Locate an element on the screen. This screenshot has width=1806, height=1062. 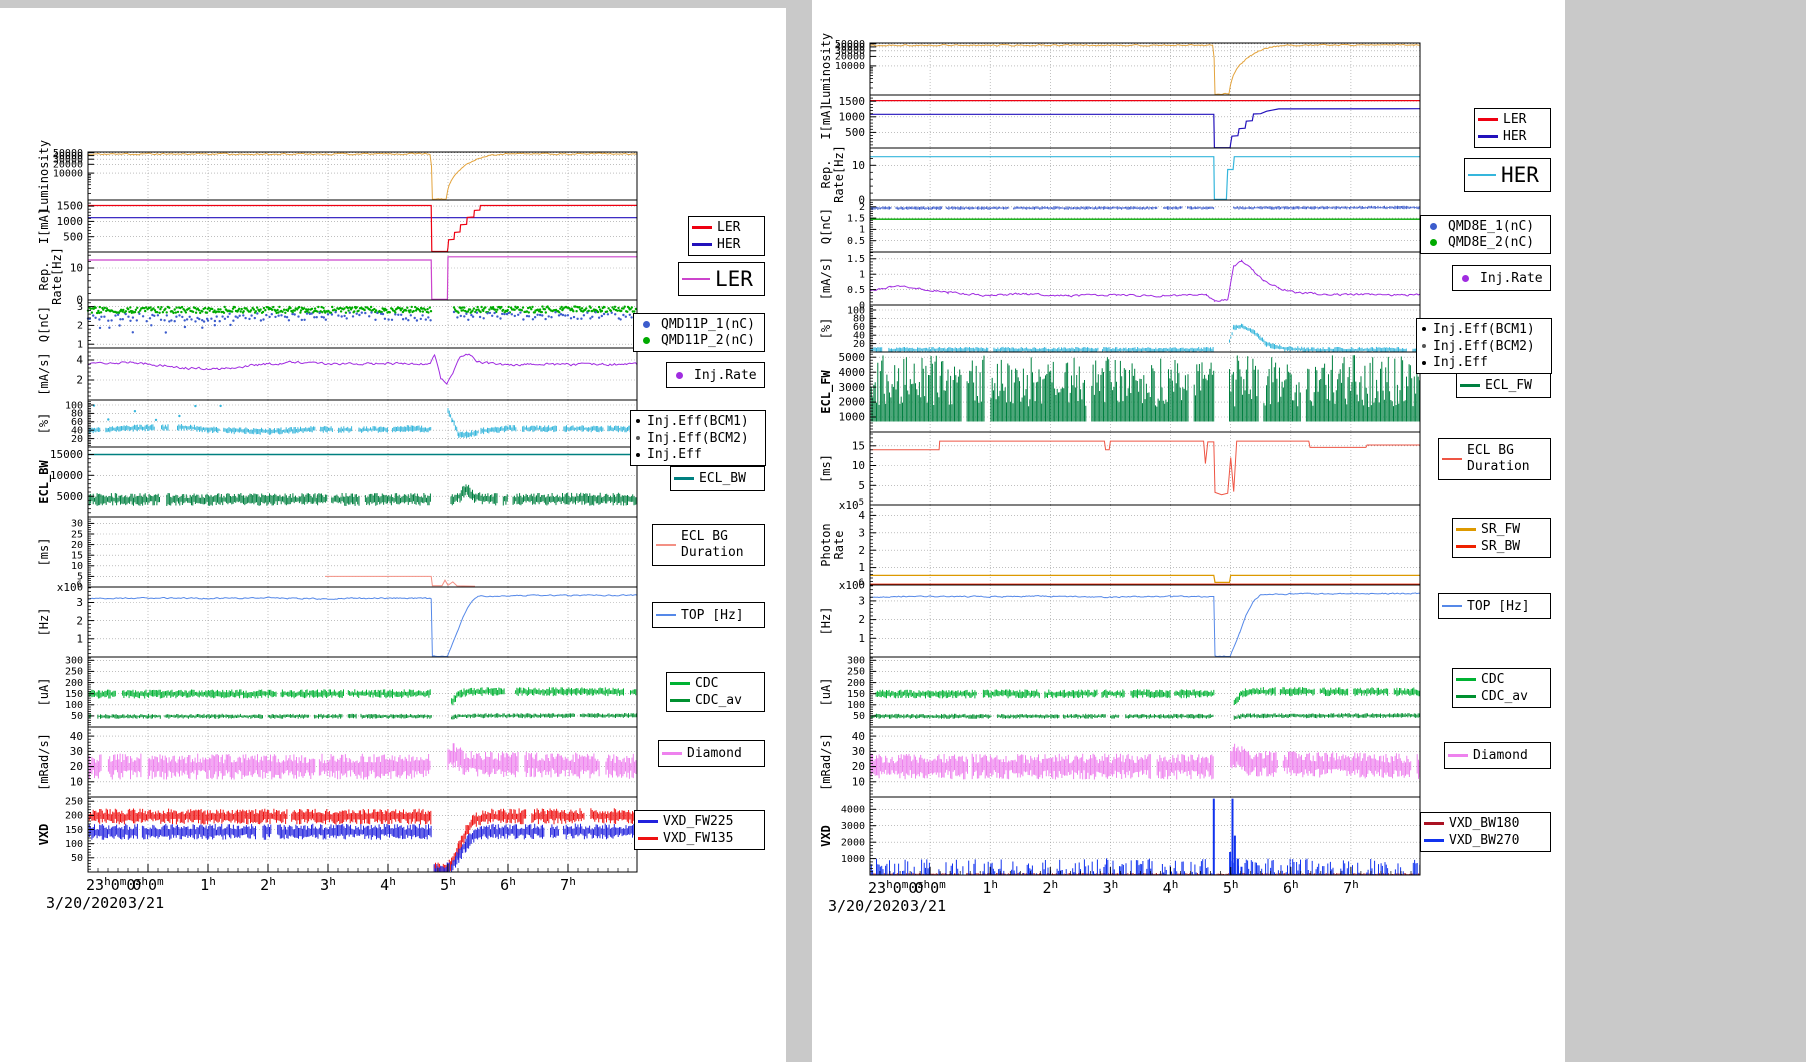
svg-text: 4000 is located at coordinates (853, 810).